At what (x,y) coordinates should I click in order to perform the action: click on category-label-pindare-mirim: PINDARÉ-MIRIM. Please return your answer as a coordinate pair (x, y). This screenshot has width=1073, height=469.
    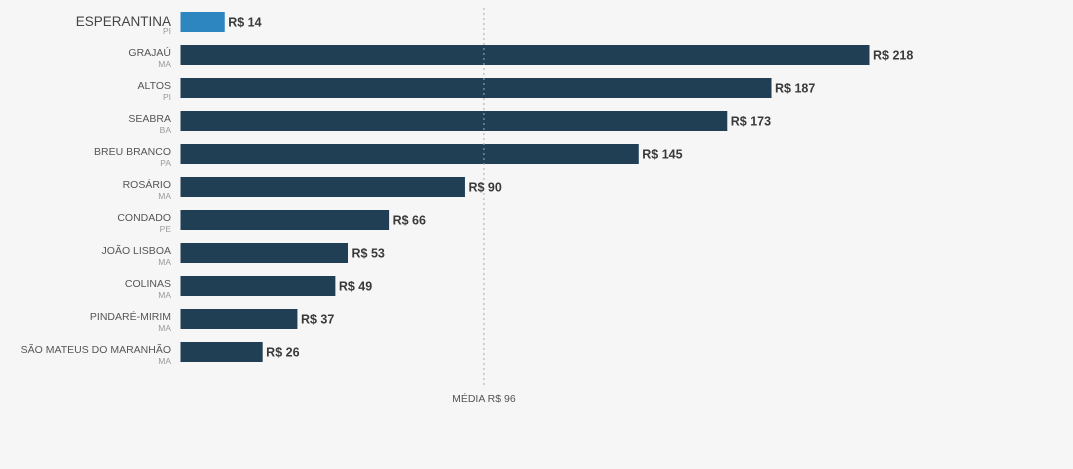
    Looking at the image, I should click on (130, 316).